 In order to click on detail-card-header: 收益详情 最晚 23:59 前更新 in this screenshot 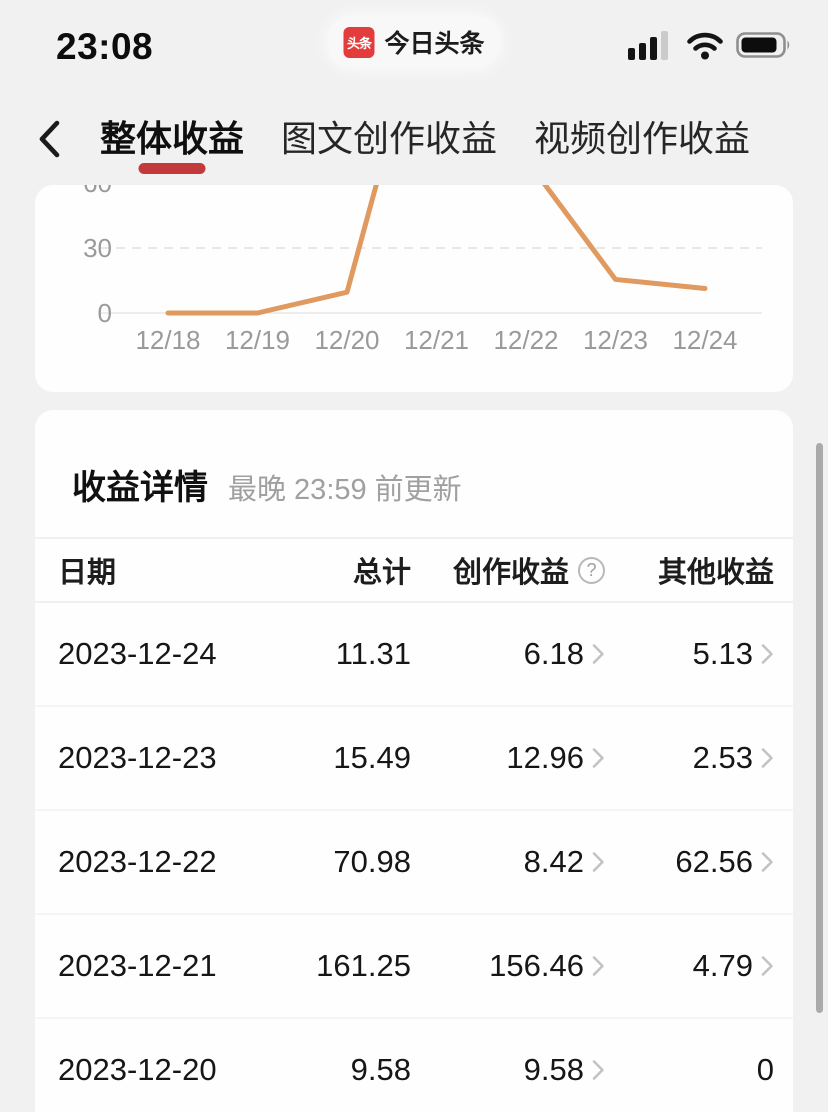, I will do `click(414, 459)`.